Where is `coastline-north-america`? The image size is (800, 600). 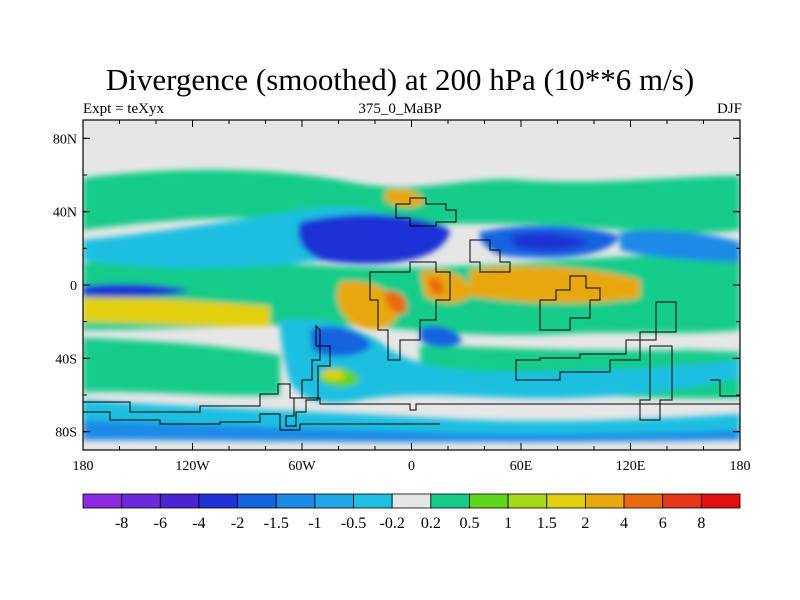 coastline-north-america is located at coordinates (426, 212).